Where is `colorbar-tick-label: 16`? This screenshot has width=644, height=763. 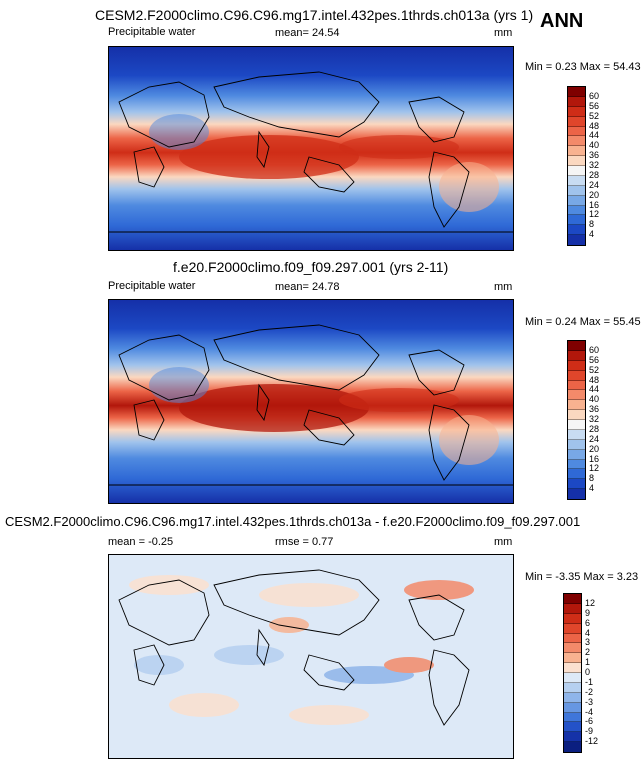 colorbar-tick-label: 16 is located at coordinates (594, 204).